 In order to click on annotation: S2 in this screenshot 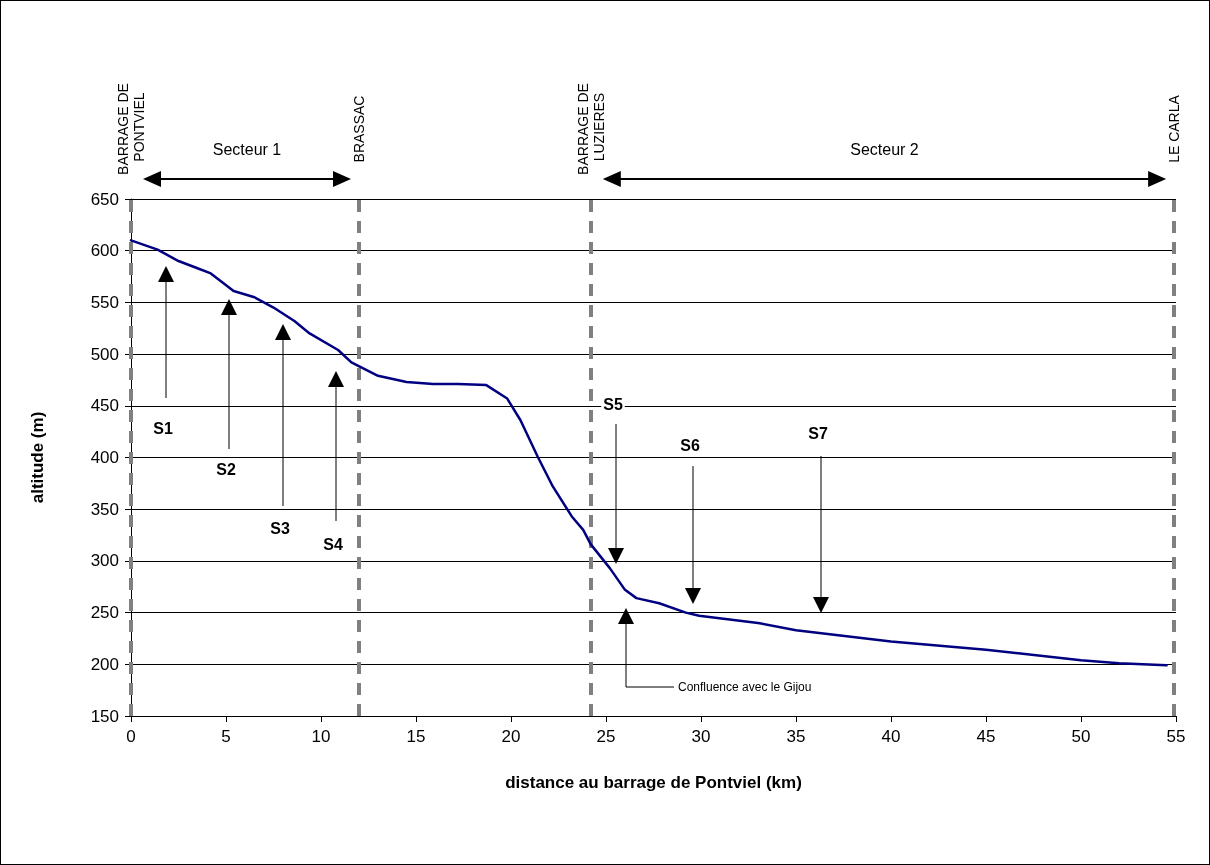, I will do `click(226, 469)`.